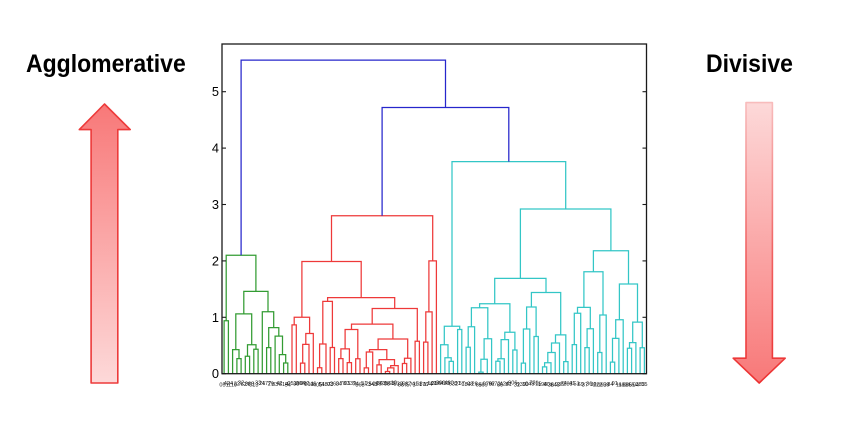 The width and height of the screenshot is (847, 442). Describe the element at coordinates (215, 317) in the screenshot. I see `svg-text: 1` at that location.